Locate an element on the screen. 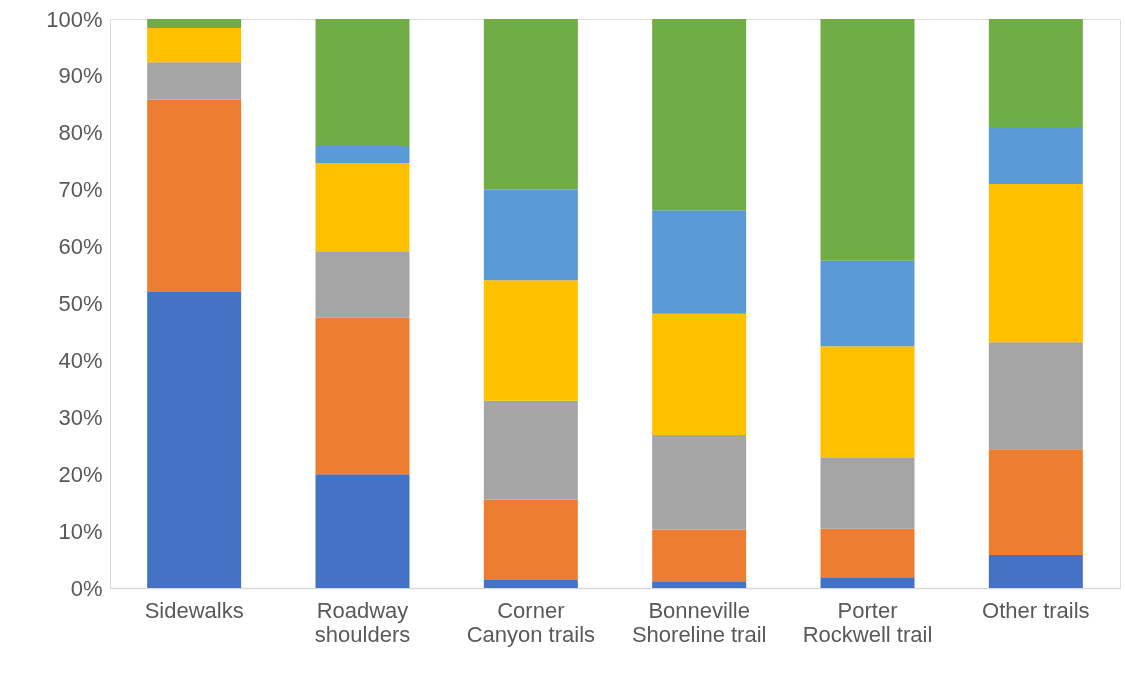 The width and height of the screenshot is (1125, 673). y-tick-label: 100% is located at coordinates (74, 19).